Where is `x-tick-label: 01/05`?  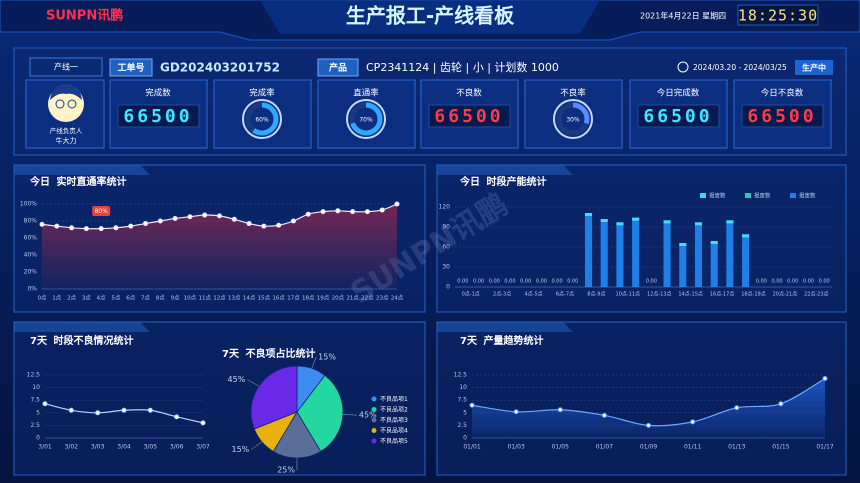 x-tick-label: 01/05 is located at coordinates (560, 447).